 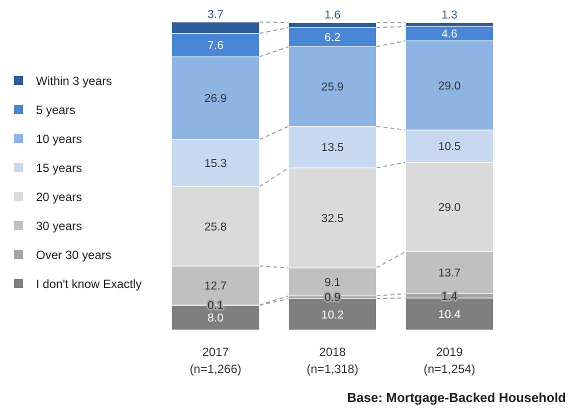 I want to click on data-label: 10.5, so click(x=449, y=147).